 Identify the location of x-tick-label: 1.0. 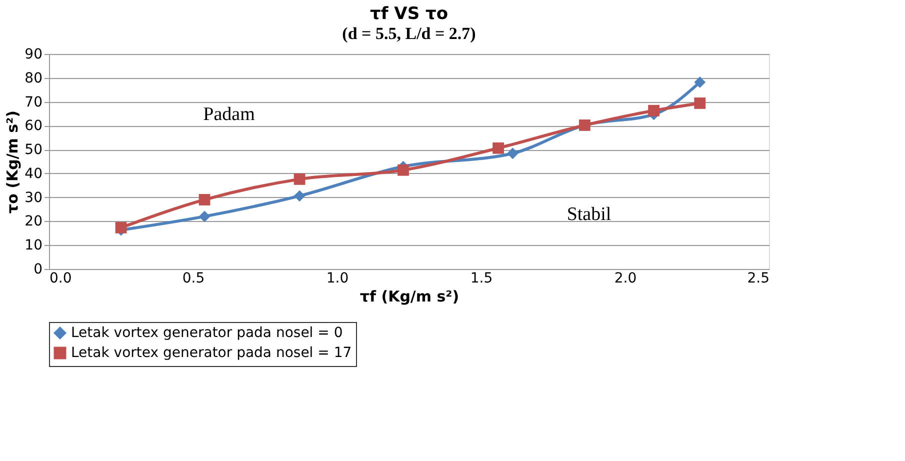
(337, 278).